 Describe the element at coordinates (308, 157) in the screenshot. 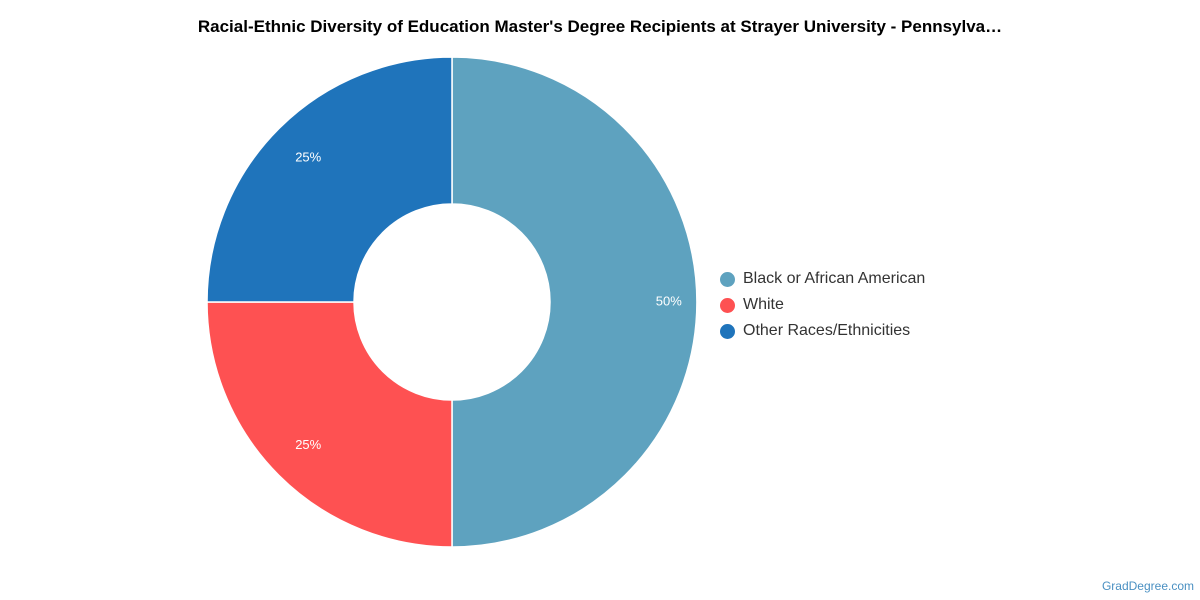

I see `slice-label-other-races-ethnicities: 25%` at that location.